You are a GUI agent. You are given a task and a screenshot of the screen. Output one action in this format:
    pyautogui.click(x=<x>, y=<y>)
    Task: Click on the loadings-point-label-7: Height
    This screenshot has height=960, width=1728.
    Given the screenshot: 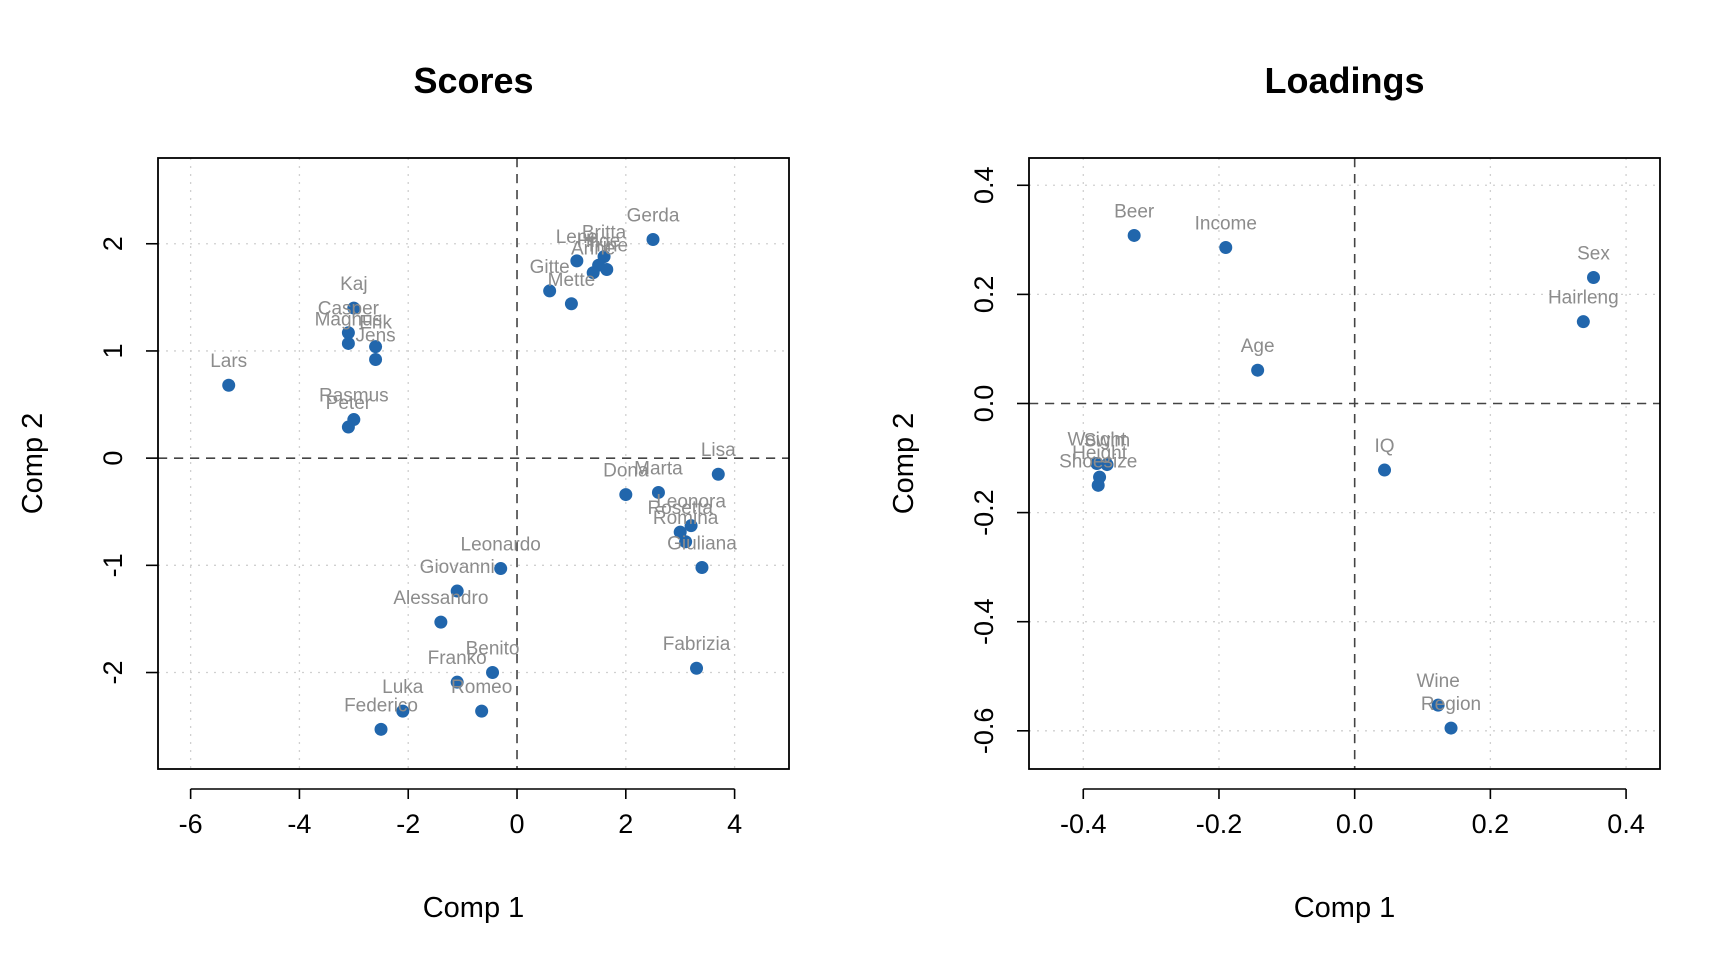 What is the action you would take?
    pyautogui.click(x=1100, y=453)
    